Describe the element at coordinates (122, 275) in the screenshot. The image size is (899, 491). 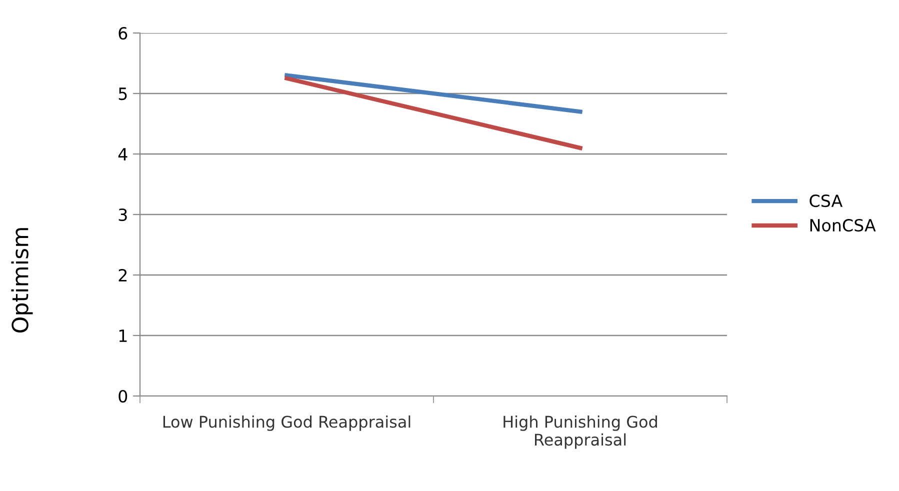
I see `y-tick-label: 2` at that location.